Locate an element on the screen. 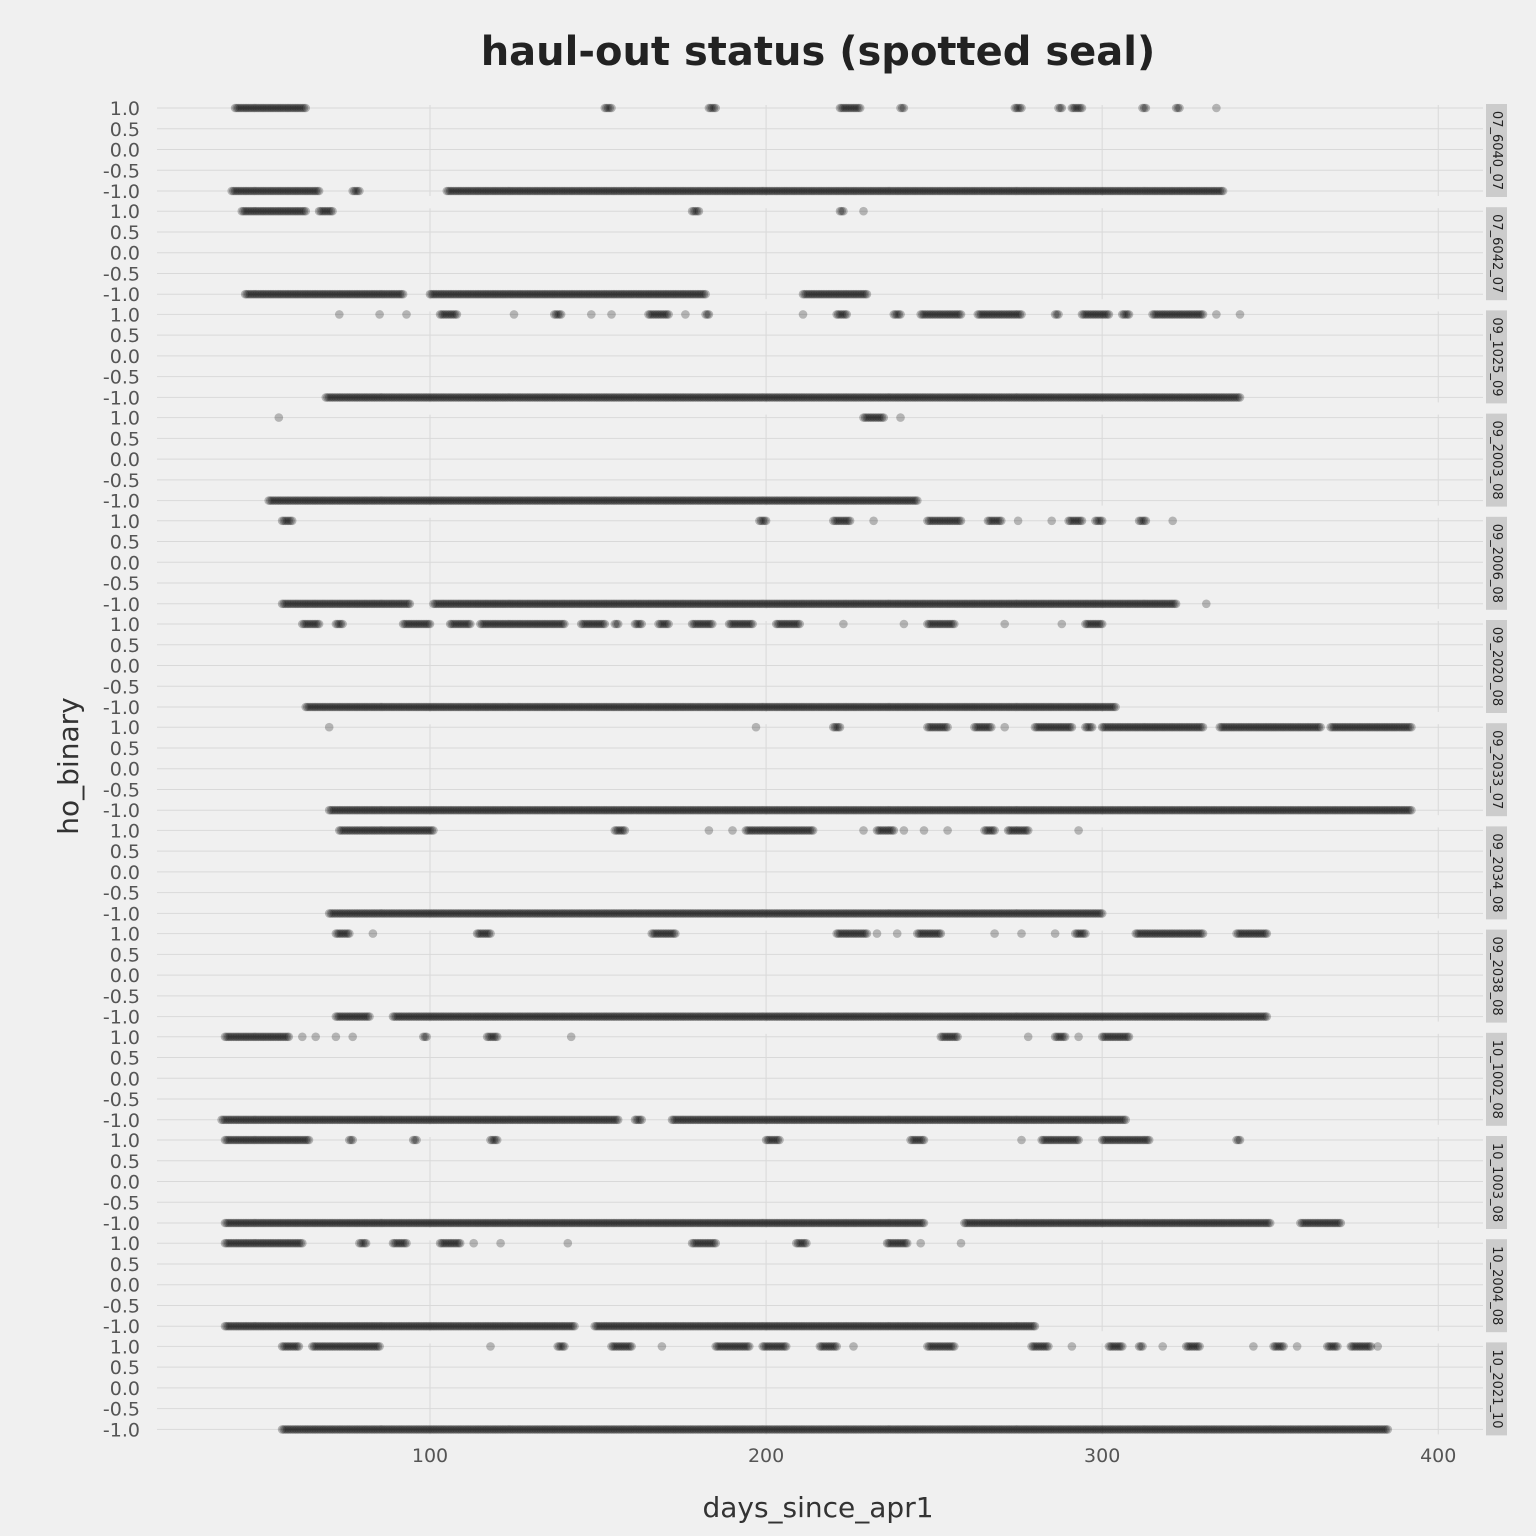 This screenshot has width=1536, height=1536. y-tick-label: 1.0 is located at coordinates (125, 315).